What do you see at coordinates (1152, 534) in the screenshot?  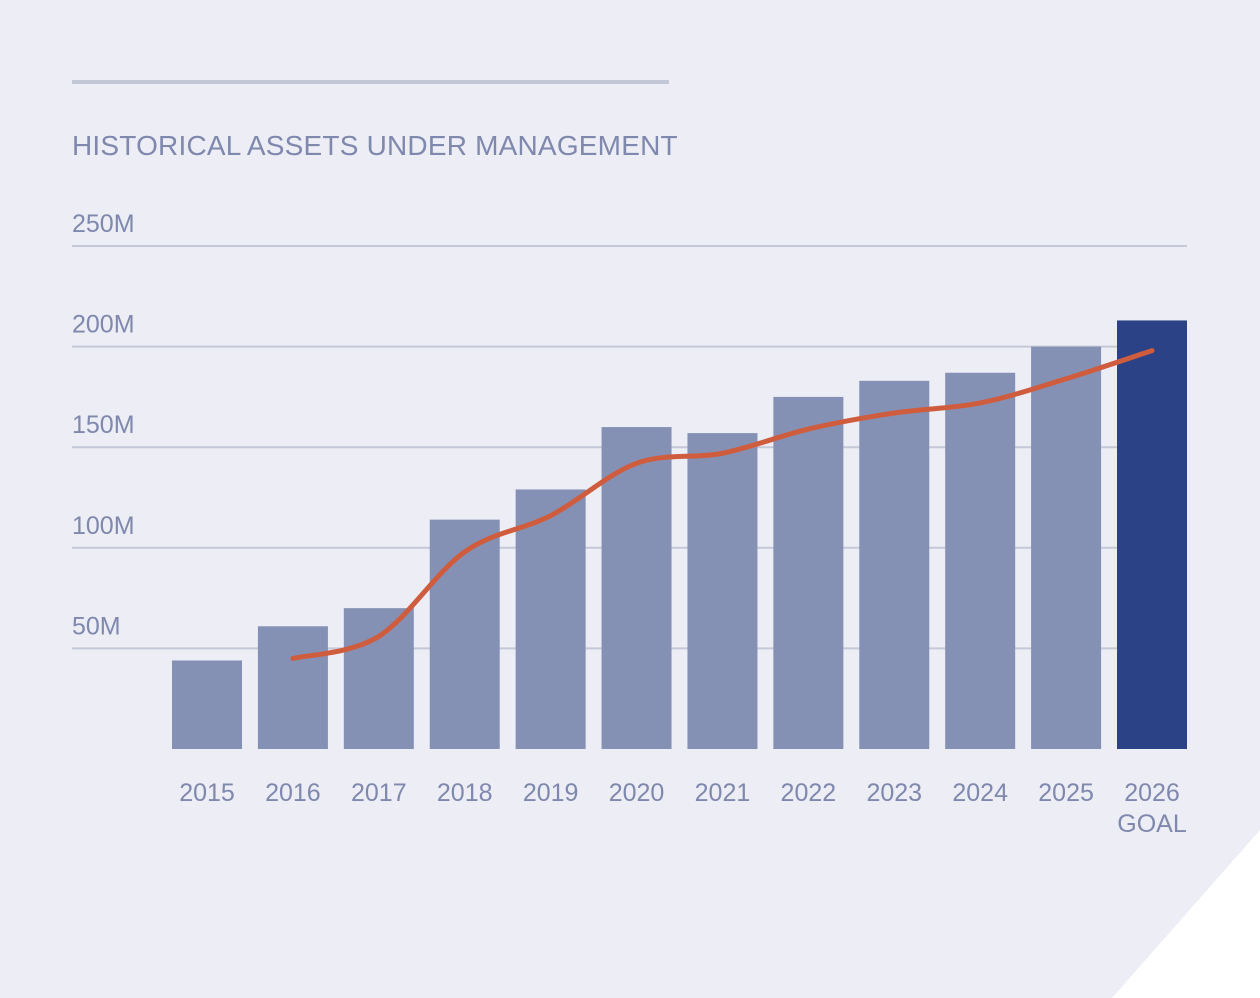 I see `goal-bar` at bounding box center [1152, 534].